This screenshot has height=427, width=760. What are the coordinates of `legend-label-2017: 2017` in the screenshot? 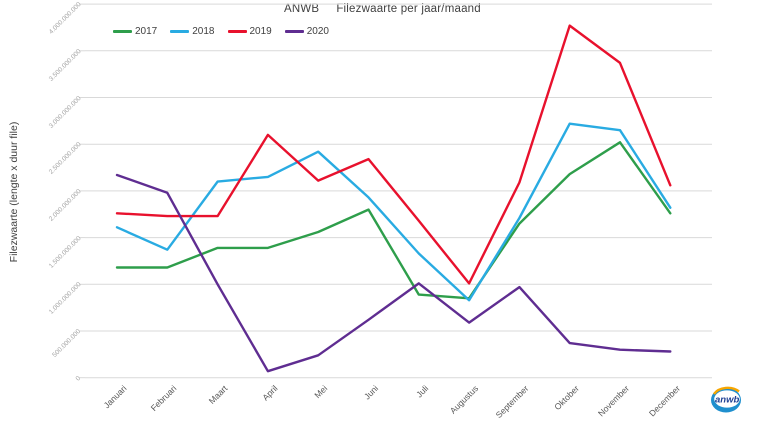 It's located at (146, 31).